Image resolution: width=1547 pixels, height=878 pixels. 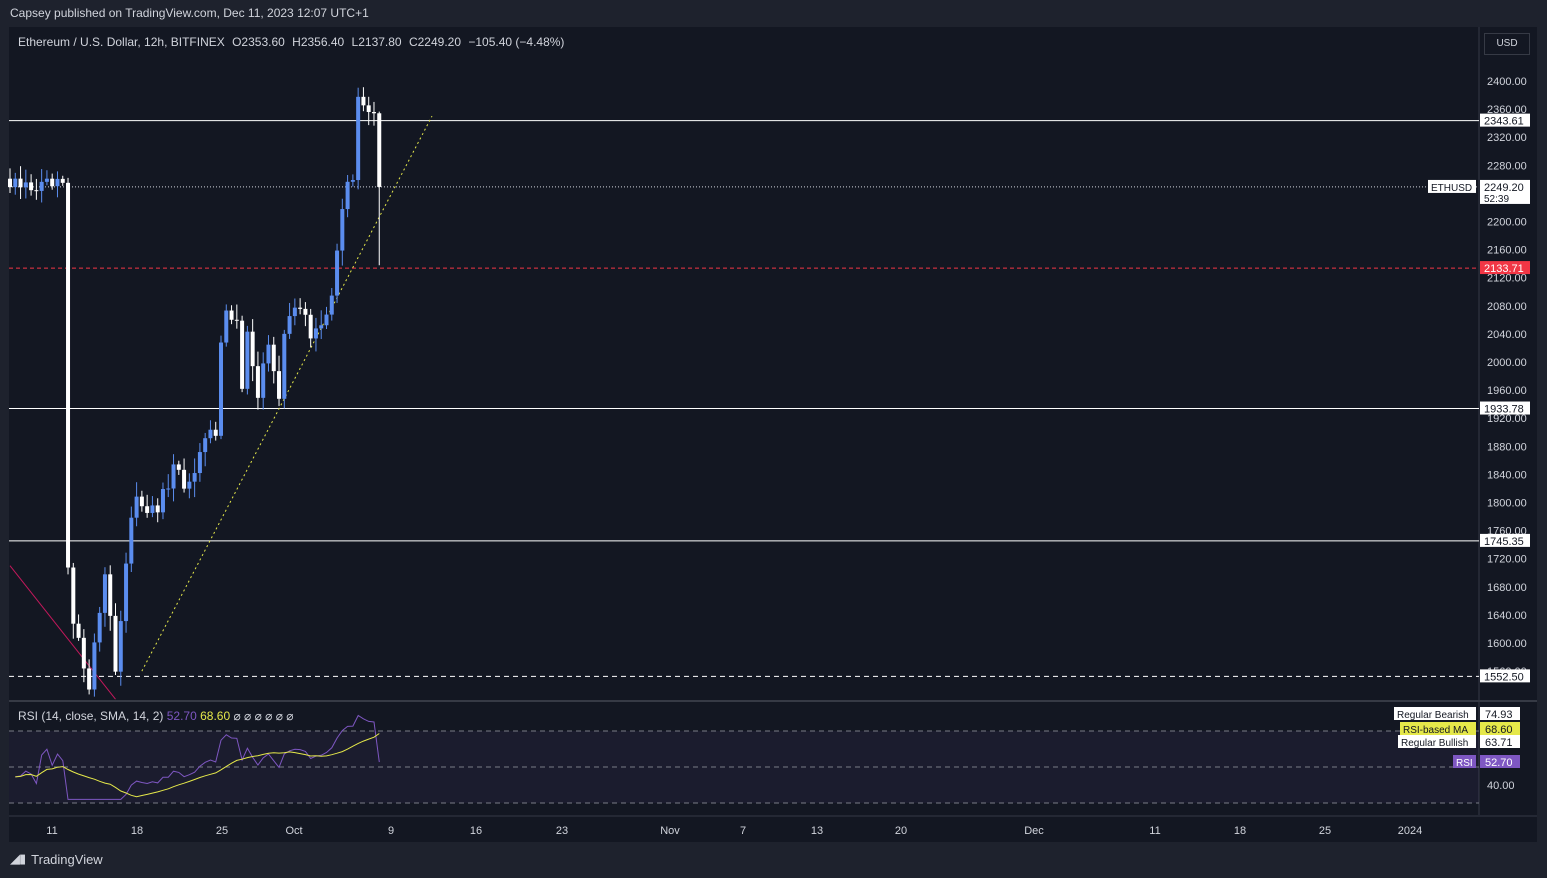 What do you see at coordinates (318, 42) in the screenshot?
I see `ohlc-high: H2356.40` at bounding box center [318, 42].